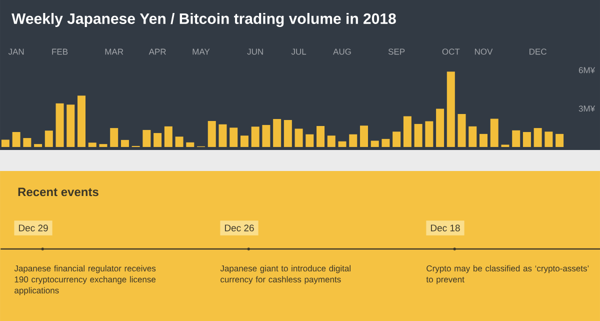 The image size is (600, 321). What do you see at coordinates (157, 51) in the screenshot?
I see `x-tick-label: APR` at bounding box center [157, 51].